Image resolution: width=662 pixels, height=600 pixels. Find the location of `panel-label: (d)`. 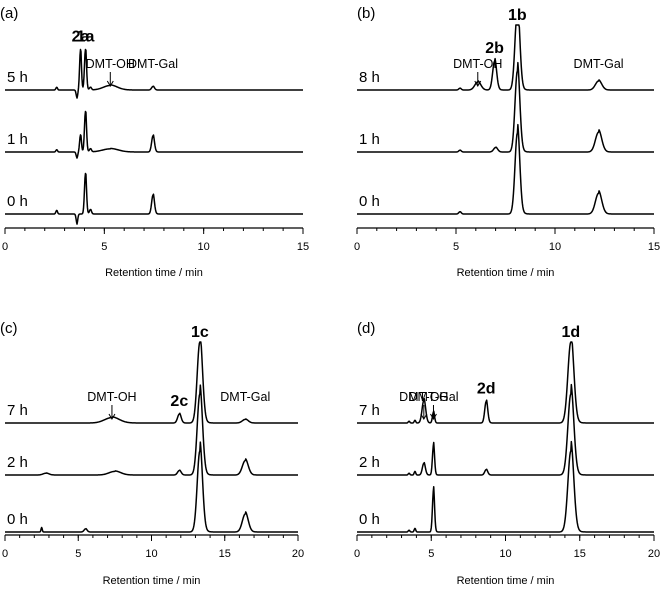

panel-label: (d) is located at coordinates (366, 328).